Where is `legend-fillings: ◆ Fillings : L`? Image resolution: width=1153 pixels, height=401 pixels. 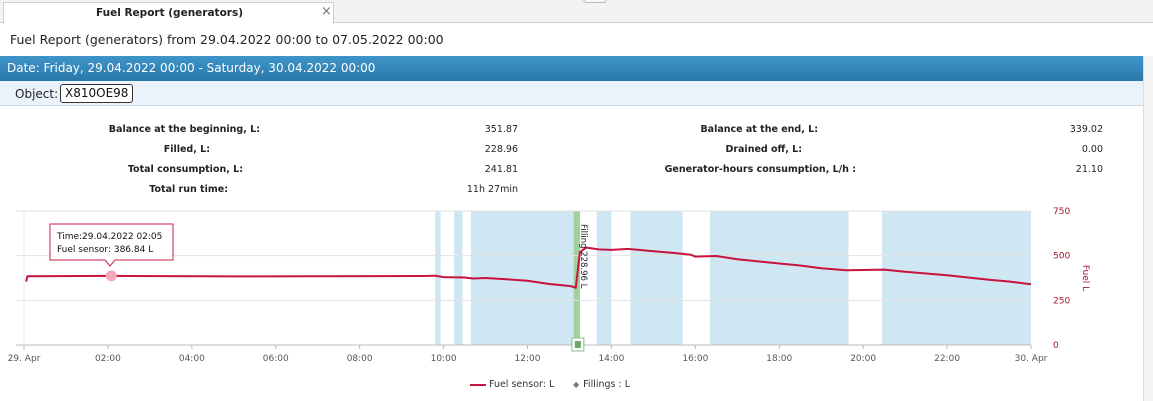
legend-fillings: ◆ Fillings : L is located at coordinates (601, 384).